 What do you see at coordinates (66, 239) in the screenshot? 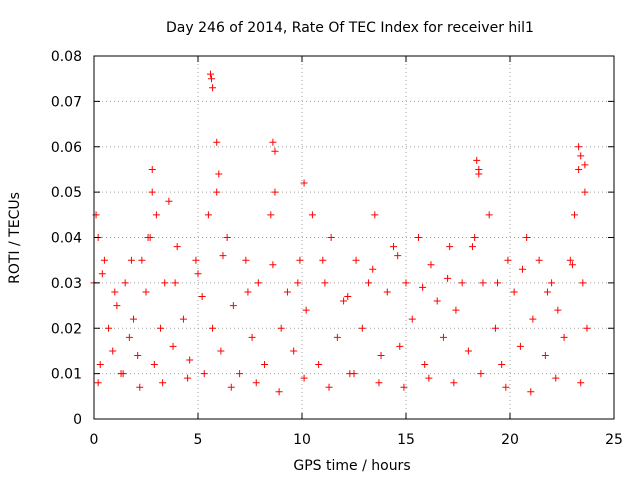
I see `y-tick-label: 0.04` at bounding box center [66, 239].